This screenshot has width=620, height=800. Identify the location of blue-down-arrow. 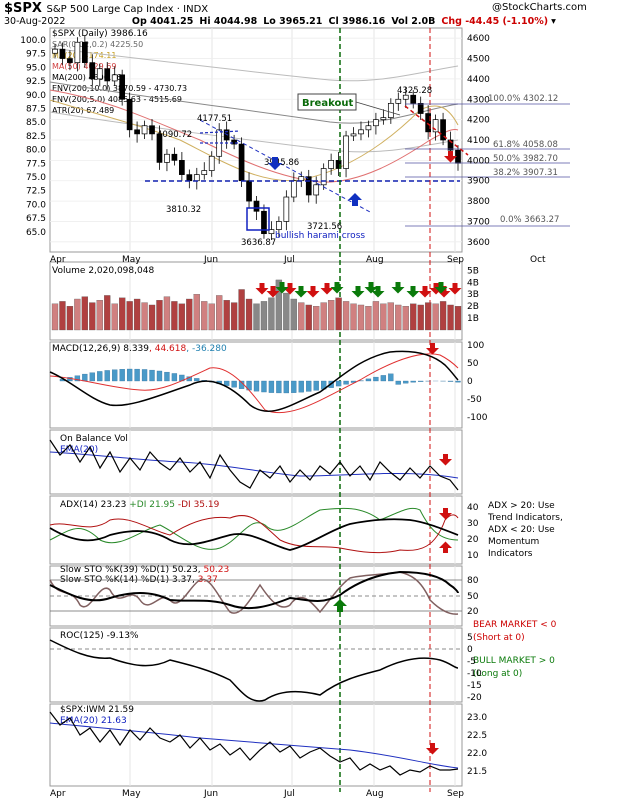
(275, 163).